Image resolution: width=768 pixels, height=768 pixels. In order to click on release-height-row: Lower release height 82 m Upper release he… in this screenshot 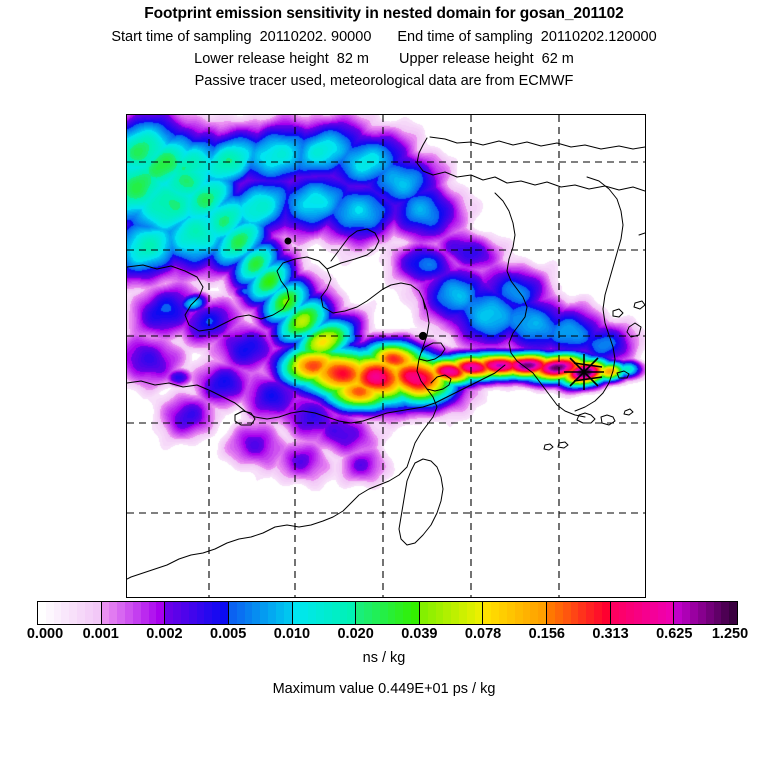, I will do `click(384, 59)`.